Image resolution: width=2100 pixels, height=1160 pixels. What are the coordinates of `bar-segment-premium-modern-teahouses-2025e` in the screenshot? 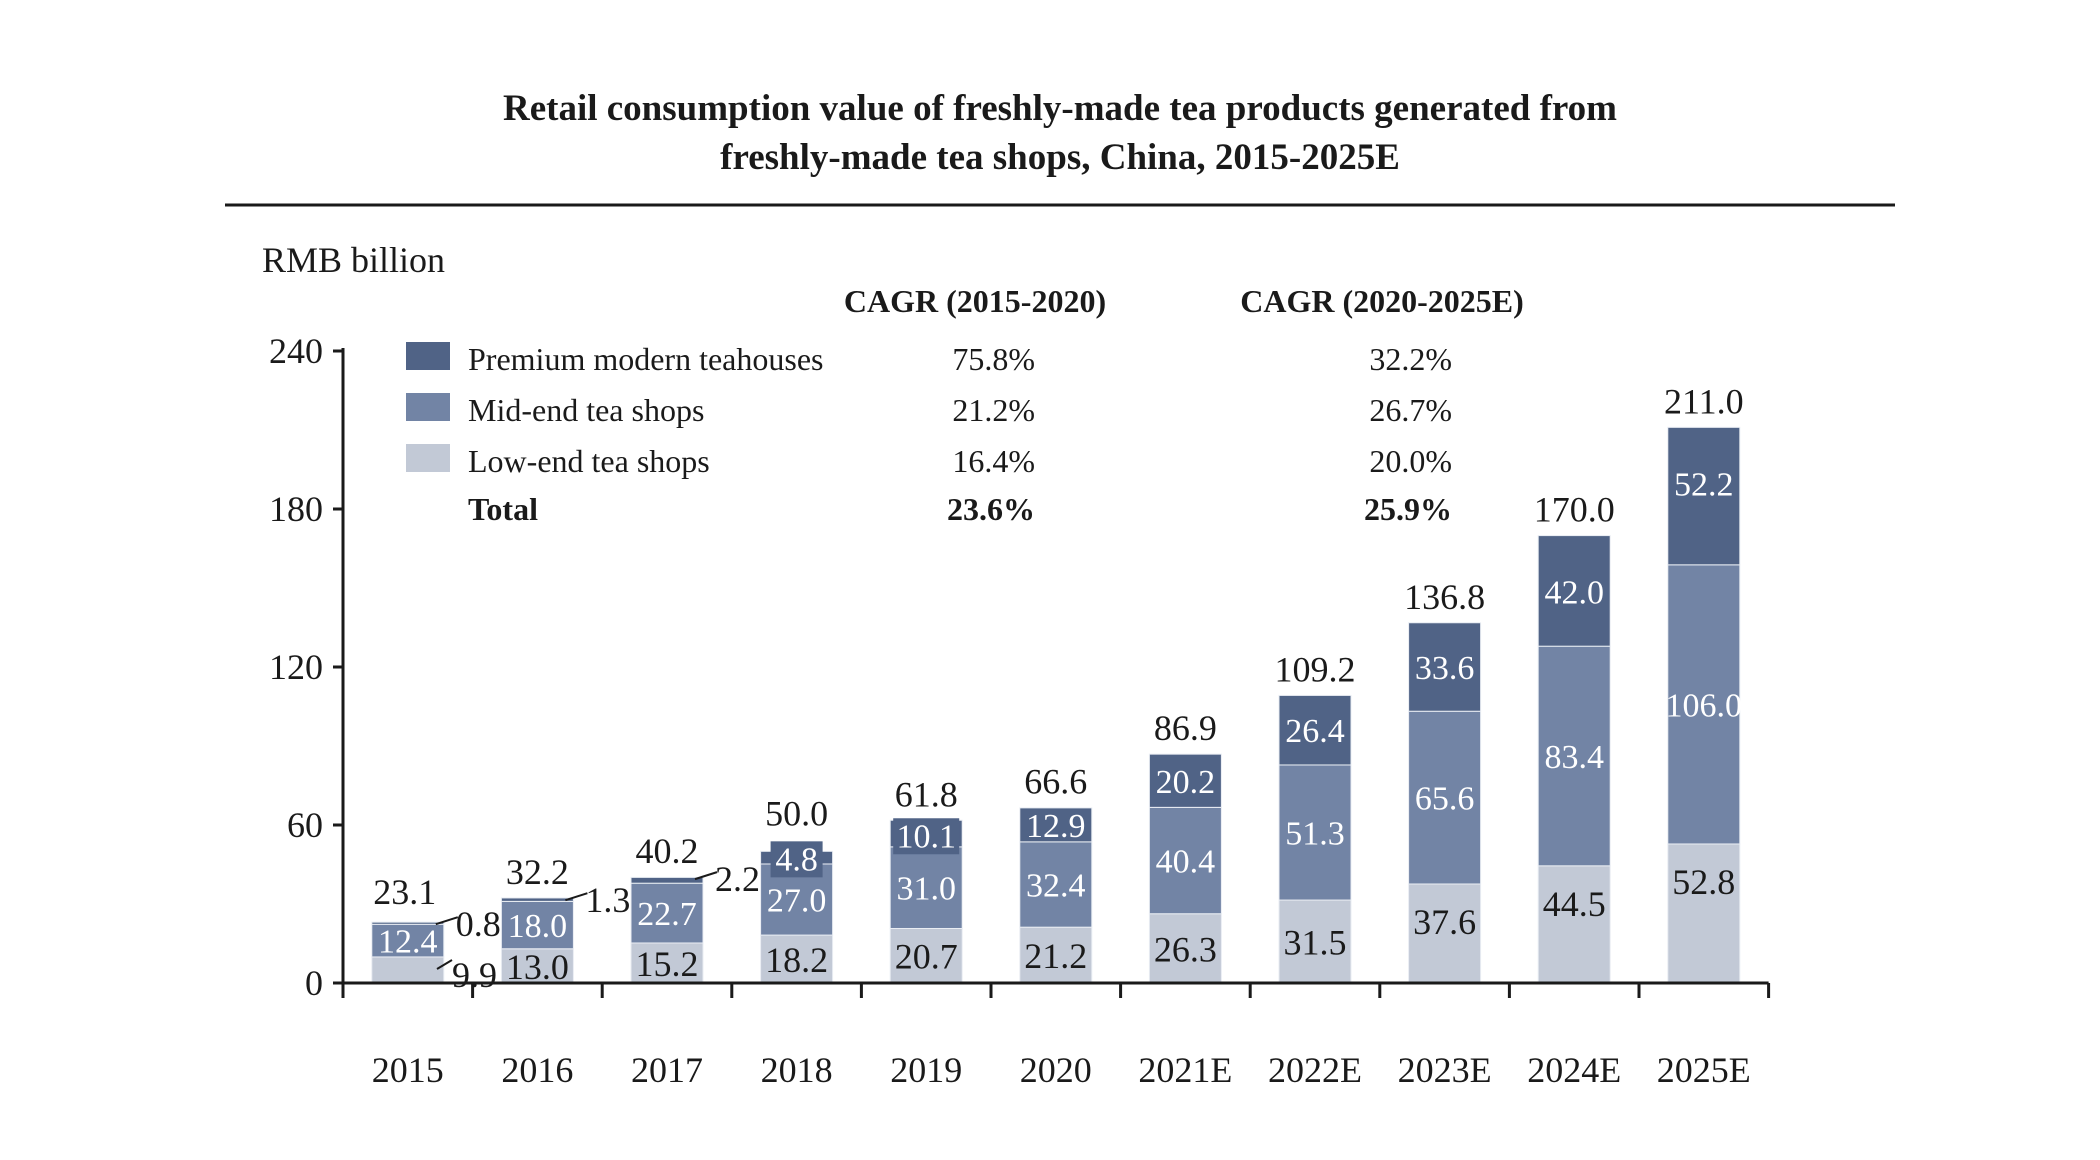 It's located at (1704, 496).